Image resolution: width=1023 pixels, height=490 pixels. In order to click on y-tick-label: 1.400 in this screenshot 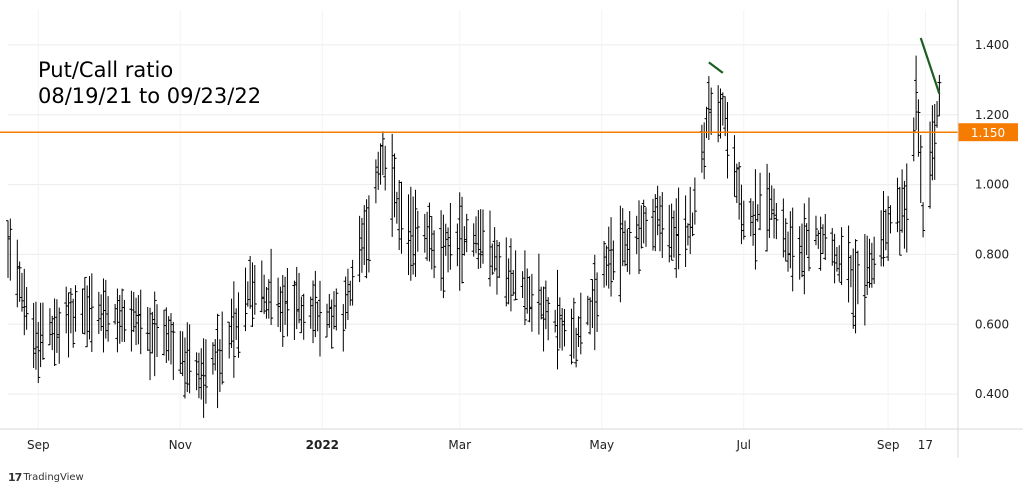, I will do `click(992, 45)`.